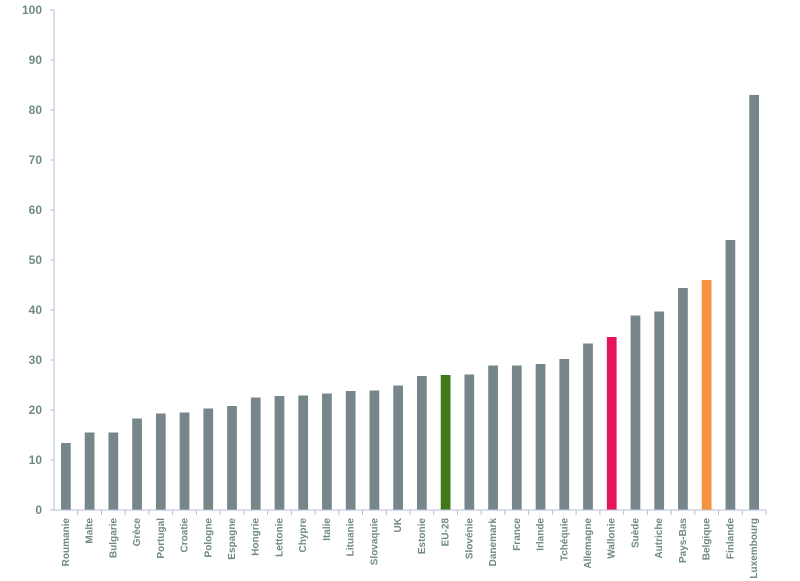 The image size is (800, 581). What do you see at coordinates (659, 538) in the screenshot?
I see `x-category-label: Autriche` at bounding box center [659, 538].